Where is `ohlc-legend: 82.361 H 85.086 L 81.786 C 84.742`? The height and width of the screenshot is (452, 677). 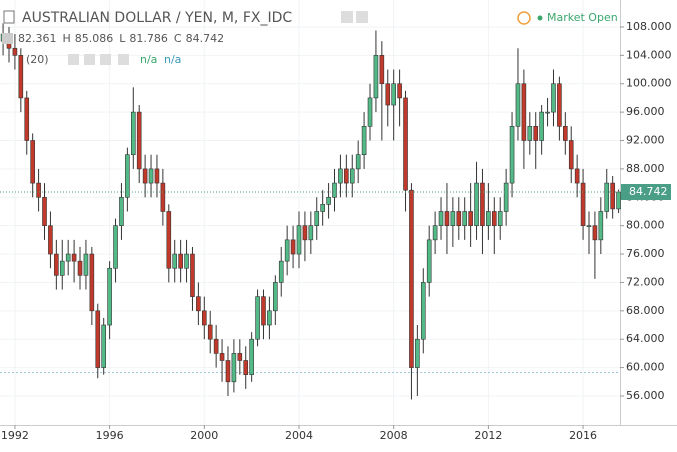 ohlc-legend: 82.361 H 85.086 L 81.786 C 84.742 is located at coordinates (121, 38).